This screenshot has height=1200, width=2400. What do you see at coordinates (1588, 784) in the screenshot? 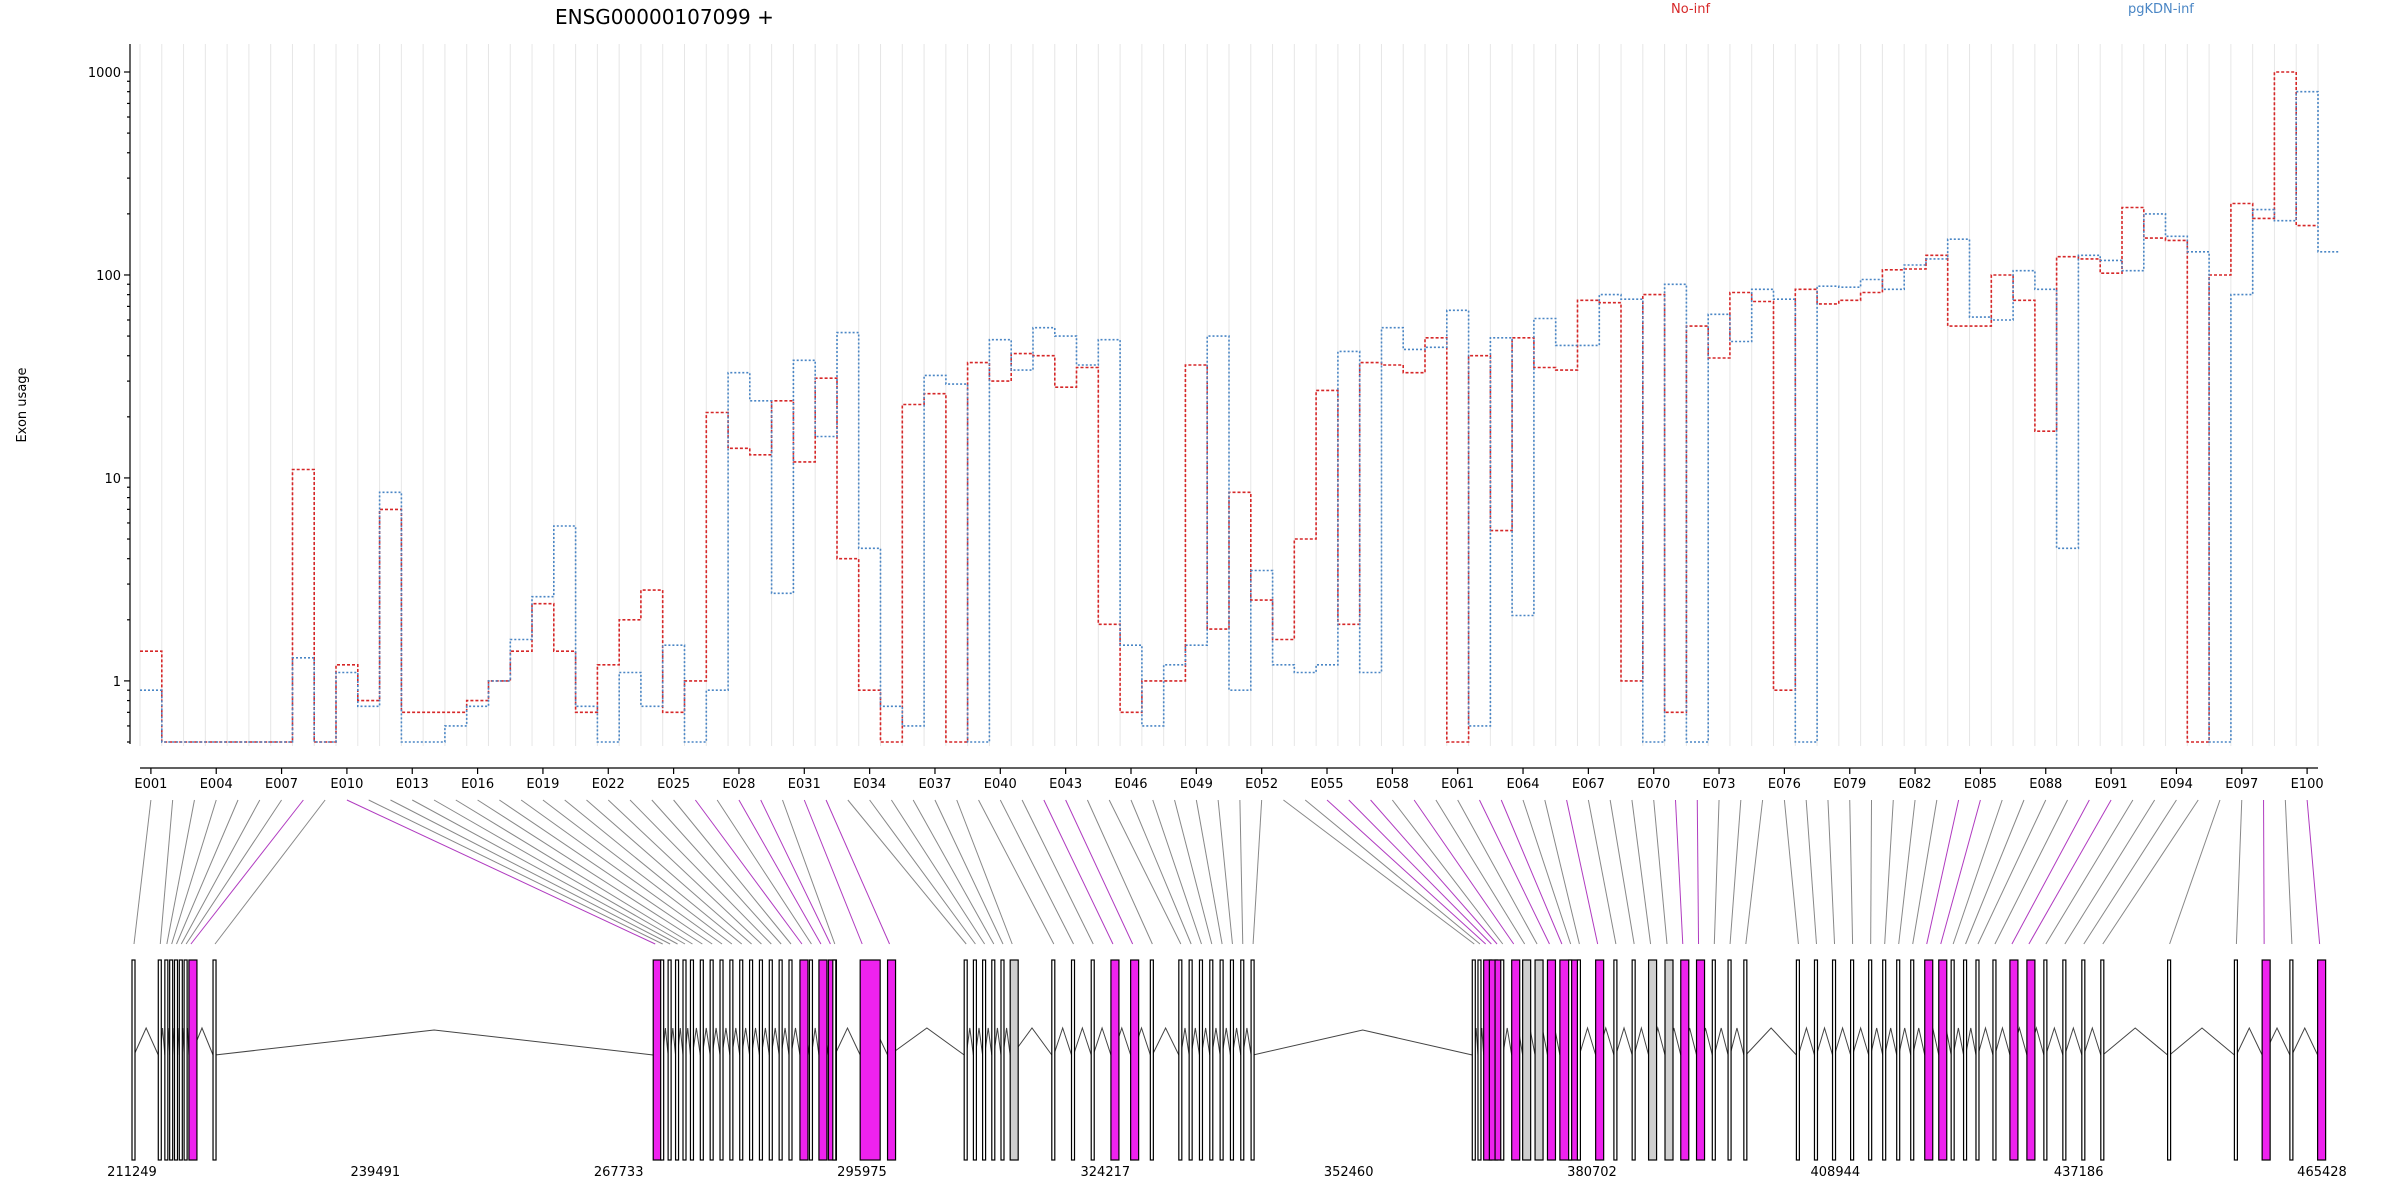
I see `x-tick-label: E067` at bounding box center [1588, 784].